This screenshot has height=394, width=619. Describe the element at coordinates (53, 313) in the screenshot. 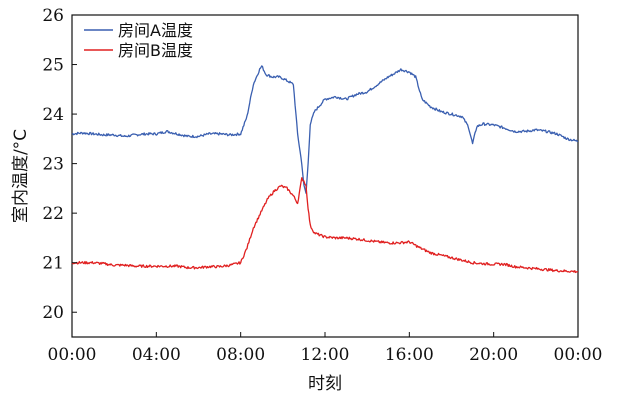

I see `y-tick-label: 20` at that location.